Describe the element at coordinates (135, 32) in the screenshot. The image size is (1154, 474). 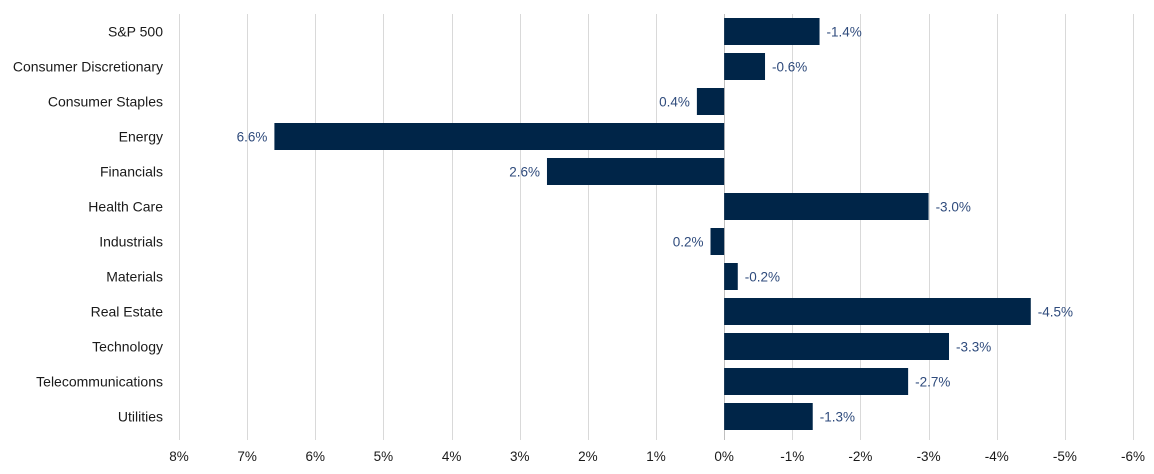
I see `category-label: S&P 500` at that location.